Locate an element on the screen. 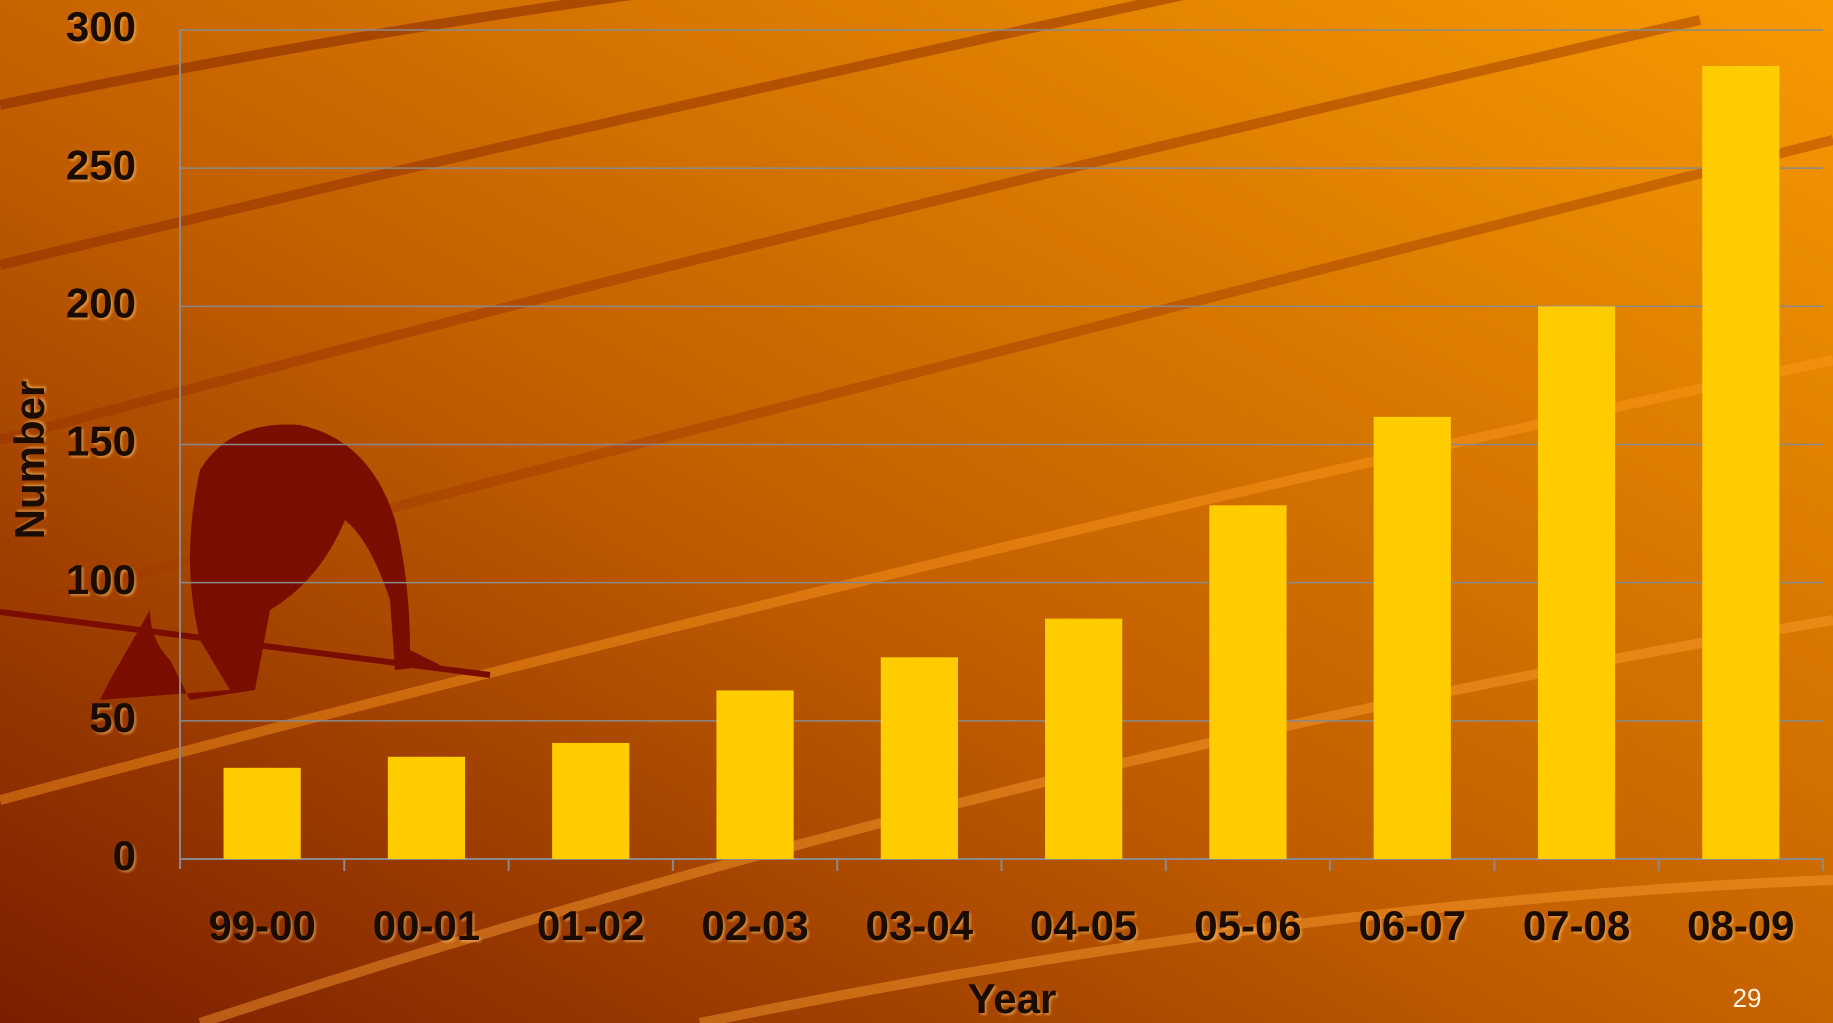  x-tick-label: 00-01 is located at coordinates (426, 925).